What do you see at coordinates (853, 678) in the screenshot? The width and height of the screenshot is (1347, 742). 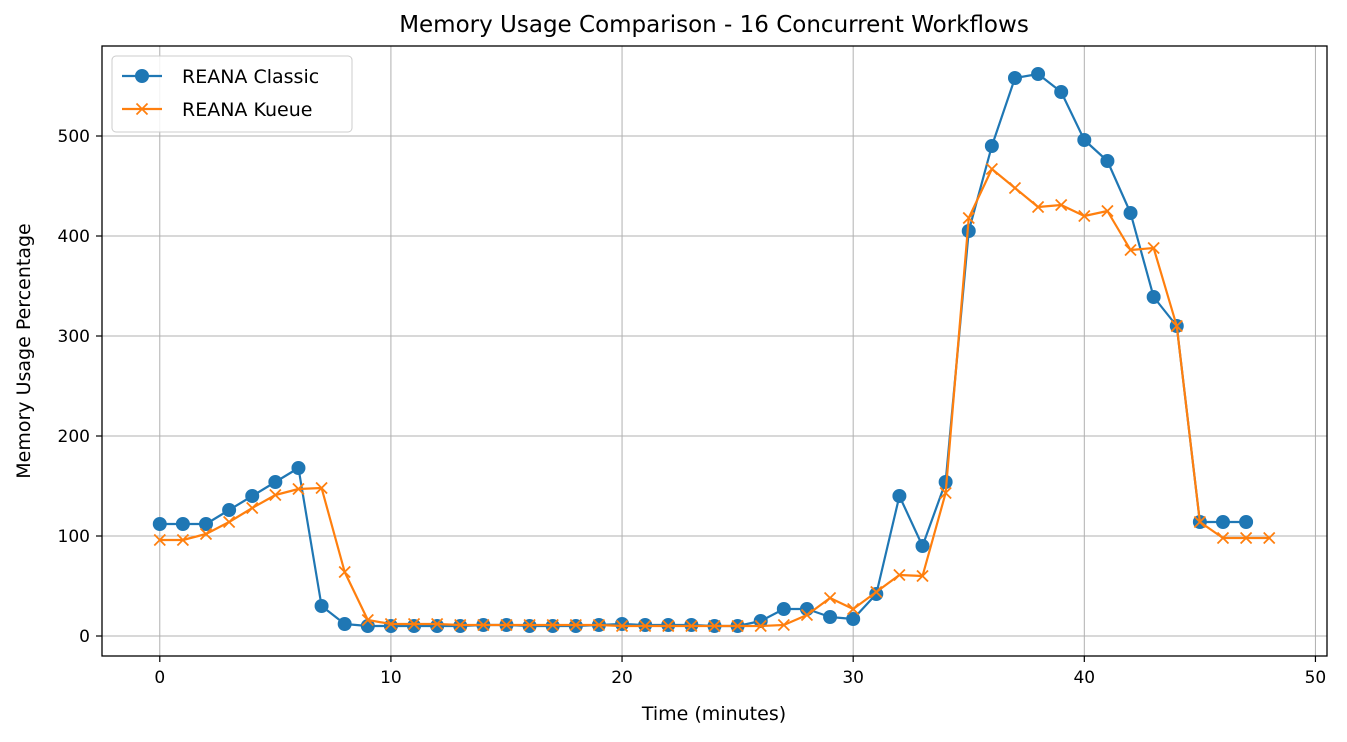 I see `x-tick-label: 30` at bounding box center [853, 678].